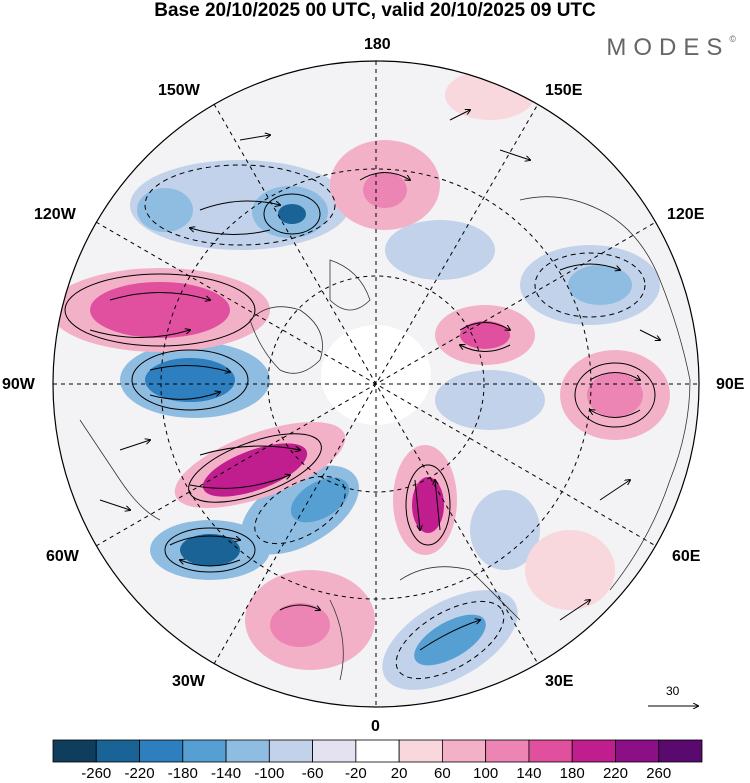  I want to click on colorbar-tick-label: 180, so click(572, 773).